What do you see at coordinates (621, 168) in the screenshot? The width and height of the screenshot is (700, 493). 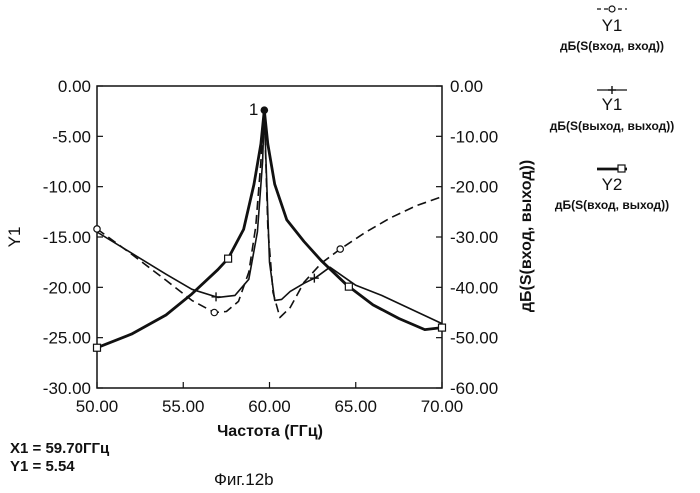 I see `legend-square-marker` at bounding box center [621, 168].